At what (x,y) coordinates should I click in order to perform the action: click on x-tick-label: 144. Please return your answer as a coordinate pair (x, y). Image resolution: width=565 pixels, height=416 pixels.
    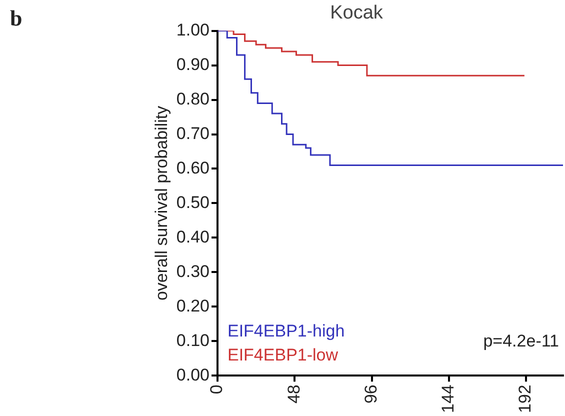
    Looking at the image, I should click on (448, 399).